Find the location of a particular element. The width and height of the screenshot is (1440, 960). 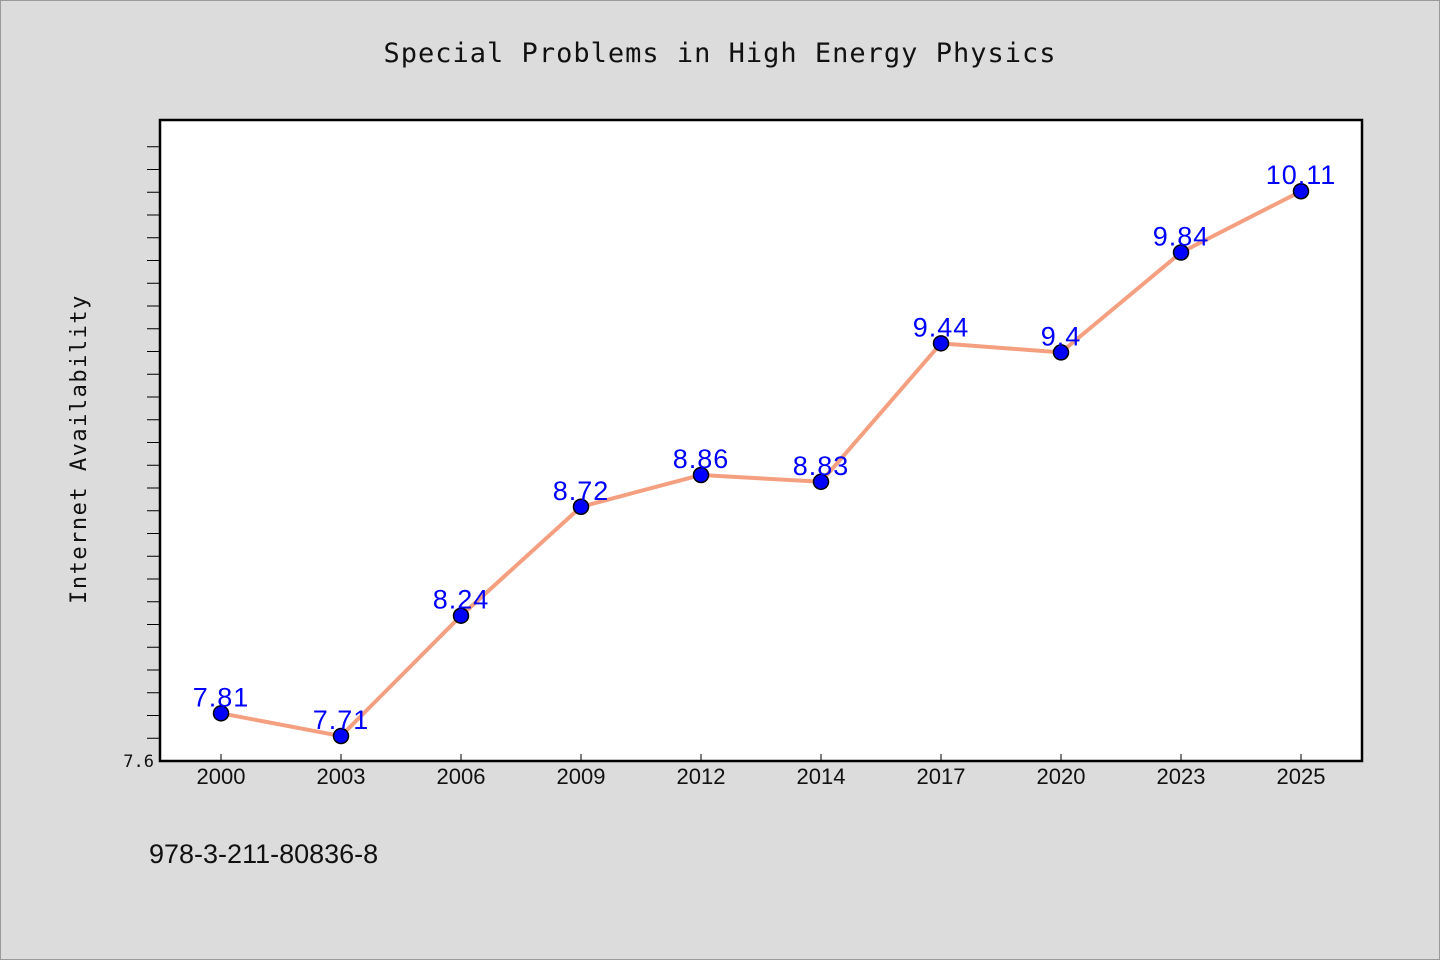

x-tick-label: 2025 is located at coordinates (1301, 776).